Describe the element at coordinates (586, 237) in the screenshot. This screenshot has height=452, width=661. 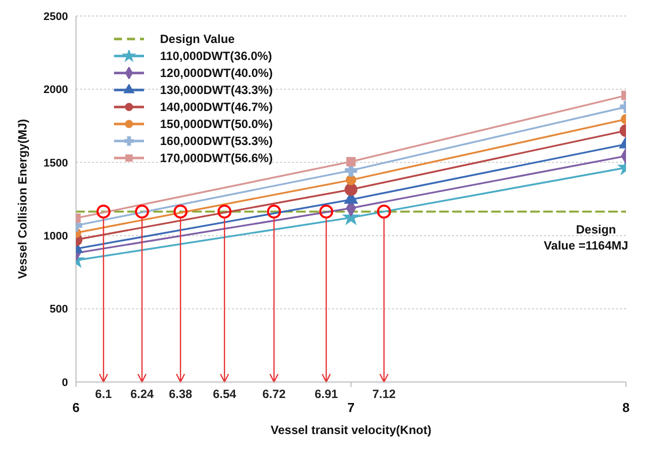
I see `annotation: Design Value =1164MJ` at that location.